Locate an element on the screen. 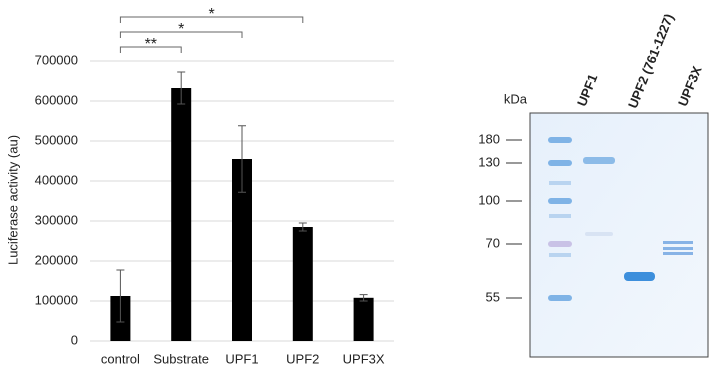 This screenshot has width=724, height=375. y-tick-label: 700000 is located at coordinates (56, 59).